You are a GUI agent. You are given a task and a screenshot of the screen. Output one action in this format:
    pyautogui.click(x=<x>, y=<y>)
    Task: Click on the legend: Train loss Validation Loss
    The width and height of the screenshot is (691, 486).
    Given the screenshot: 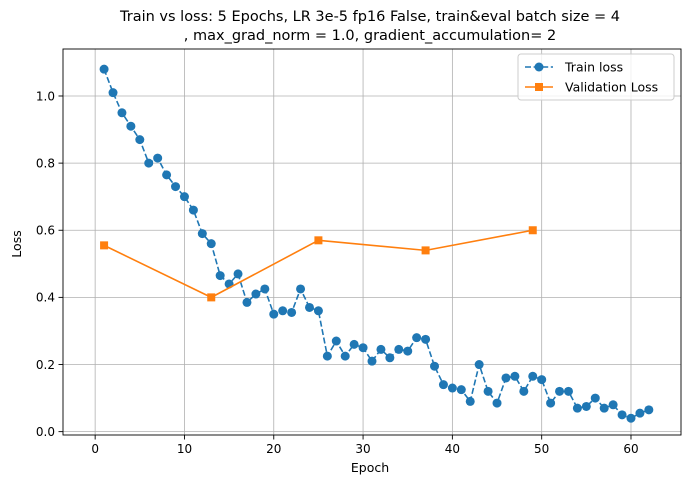 What is the action you would take?
    pyautogui.click(x=596, y=77)
    